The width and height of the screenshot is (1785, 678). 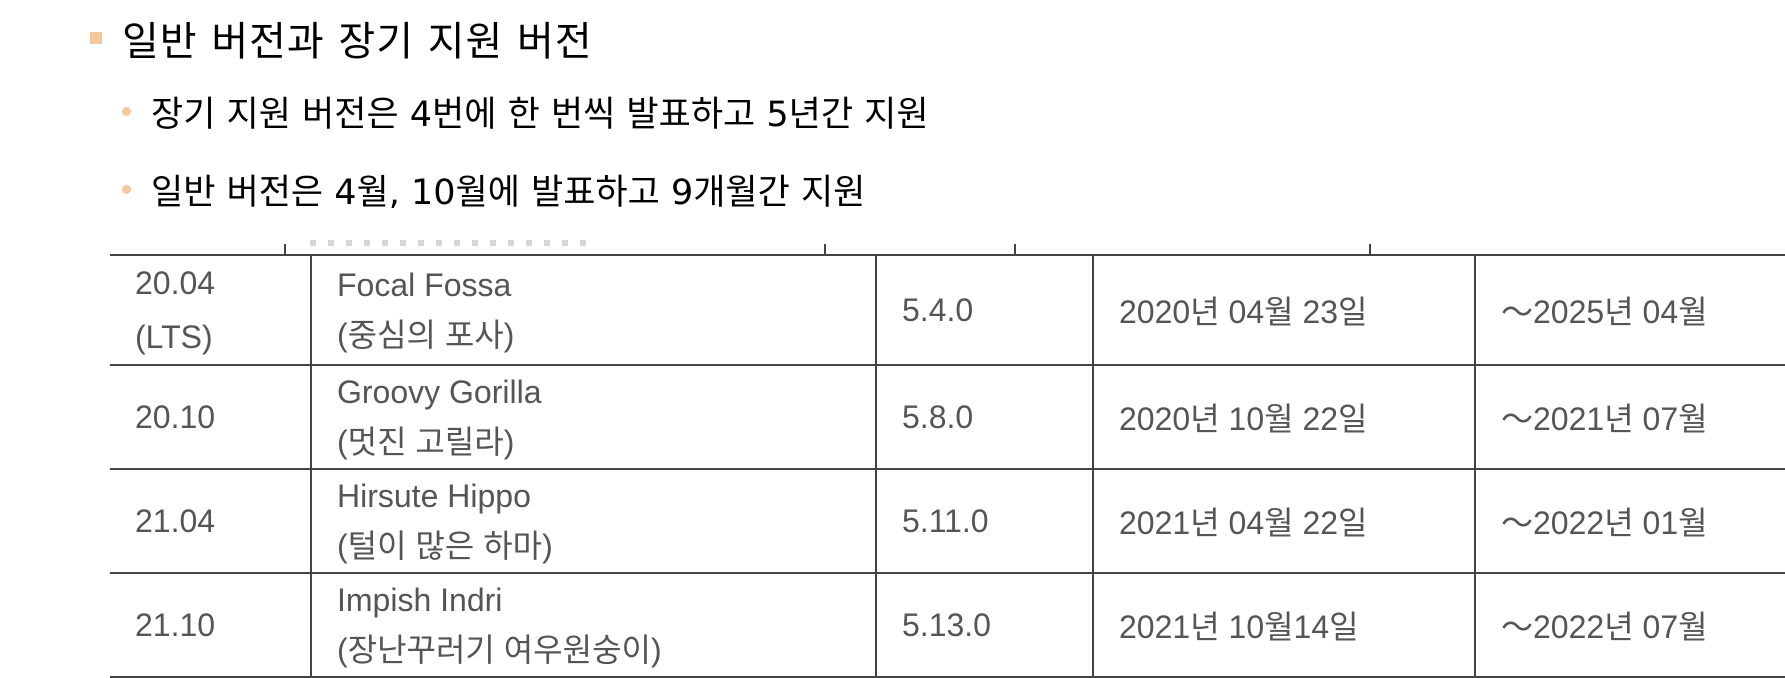 I want to click on version-cell: 20.10, so click(x=211, y=417).